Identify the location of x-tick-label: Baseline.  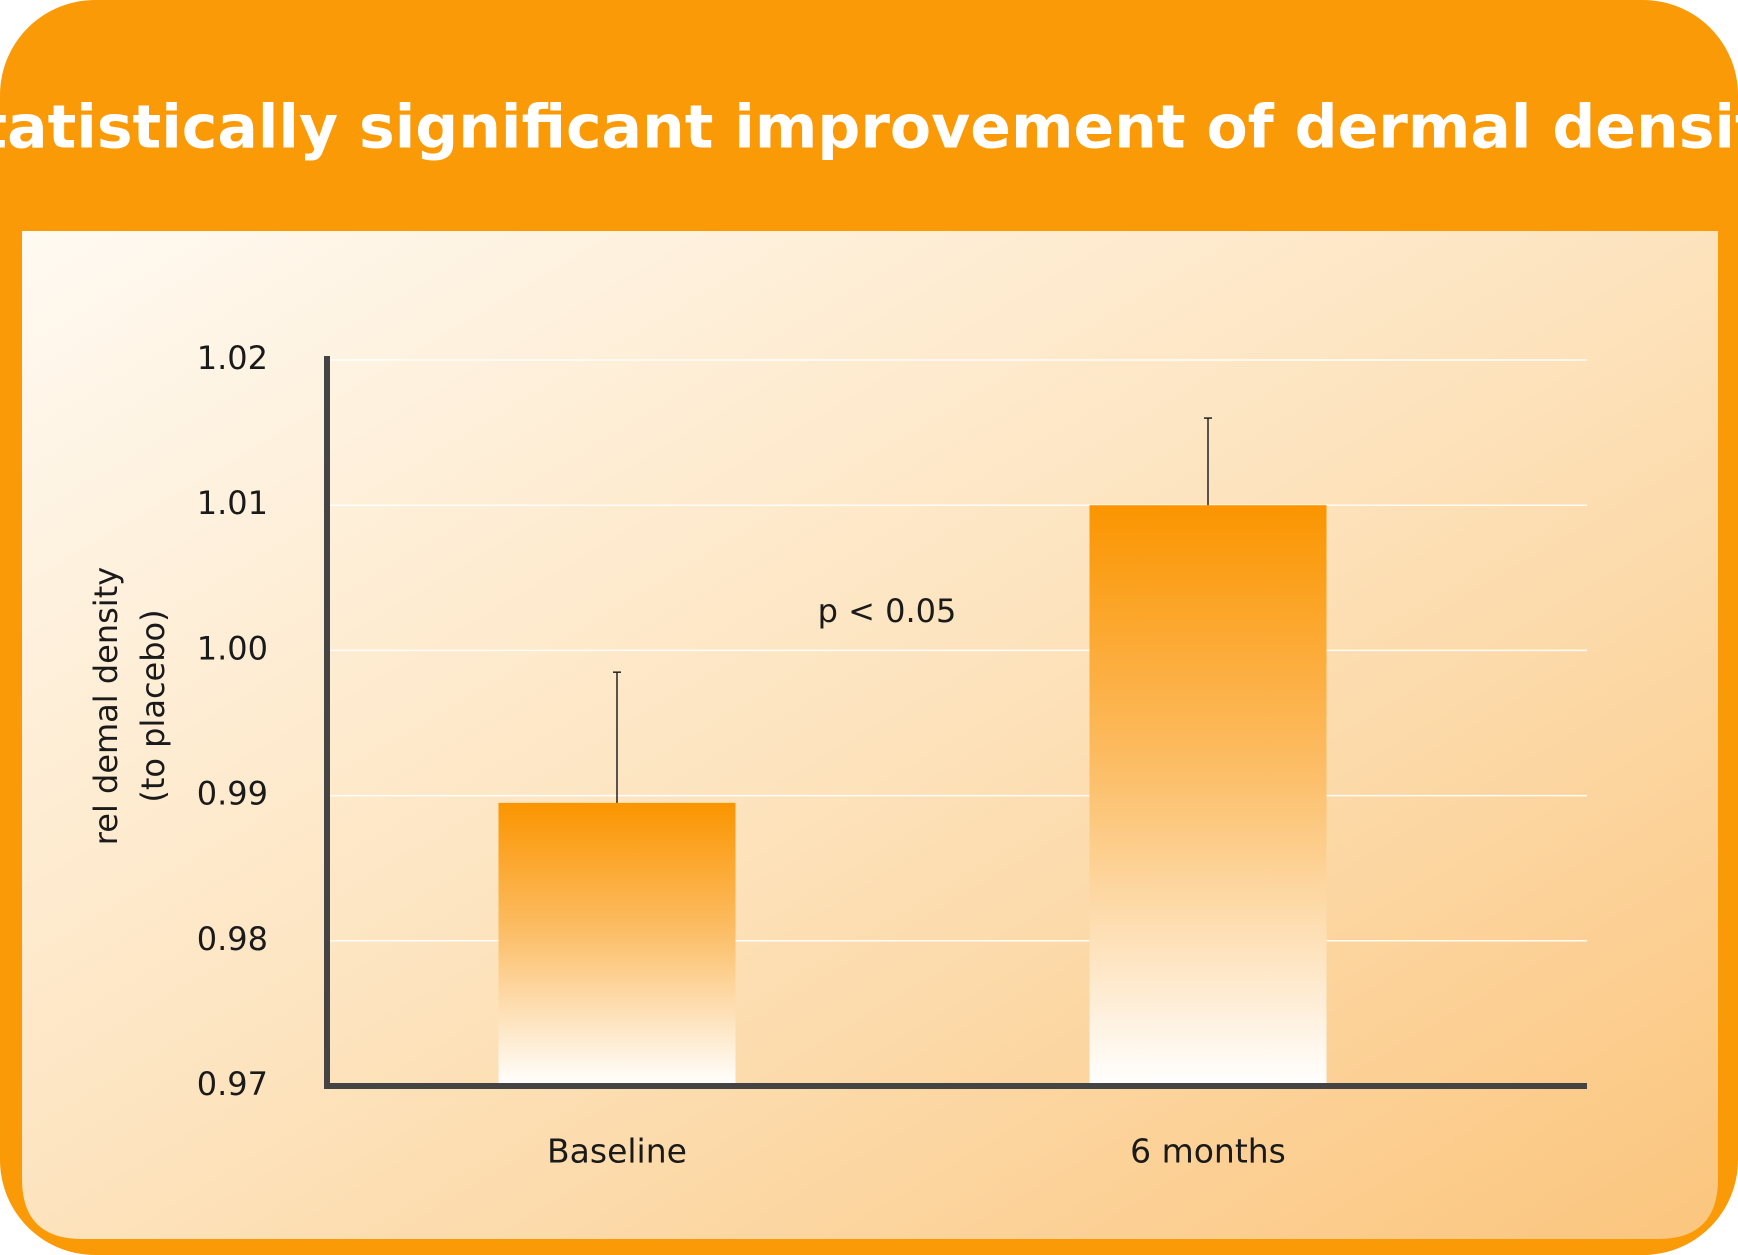
(617, 1151).